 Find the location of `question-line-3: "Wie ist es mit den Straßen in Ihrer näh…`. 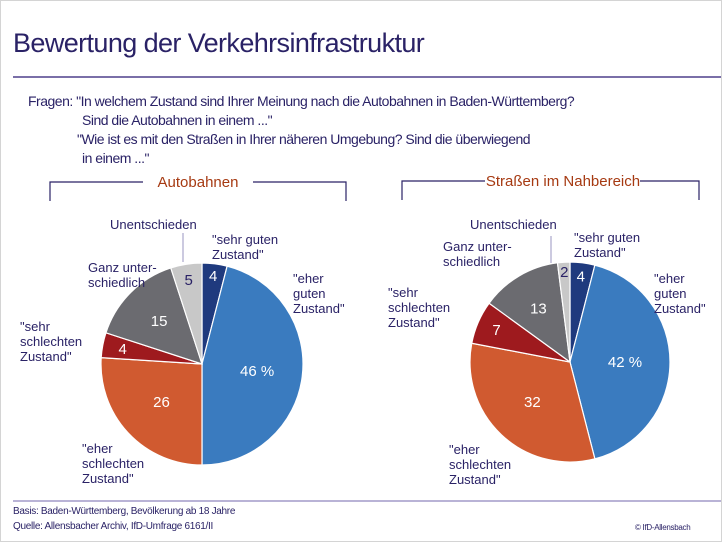

question-line-3: "Wie ist es mit den Straßen in Ihrer näh… is located at coordinates (304, 139).